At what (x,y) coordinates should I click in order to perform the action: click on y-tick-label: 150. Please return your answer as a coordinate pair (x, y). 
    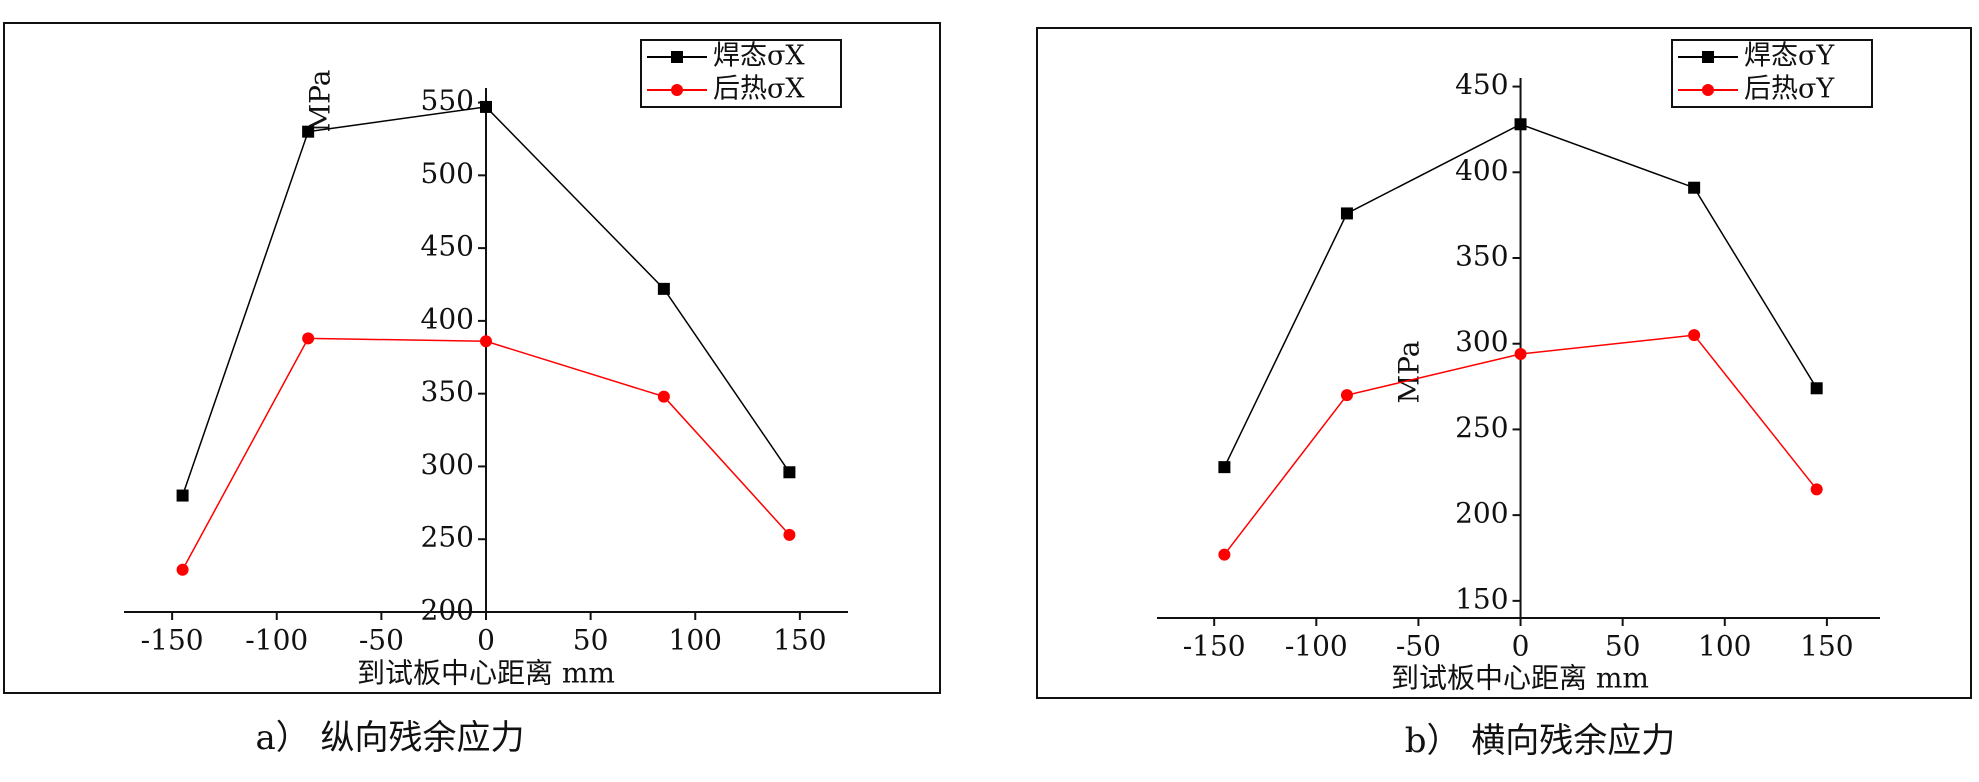
    Looking at the image, I should click on (1481, 598).